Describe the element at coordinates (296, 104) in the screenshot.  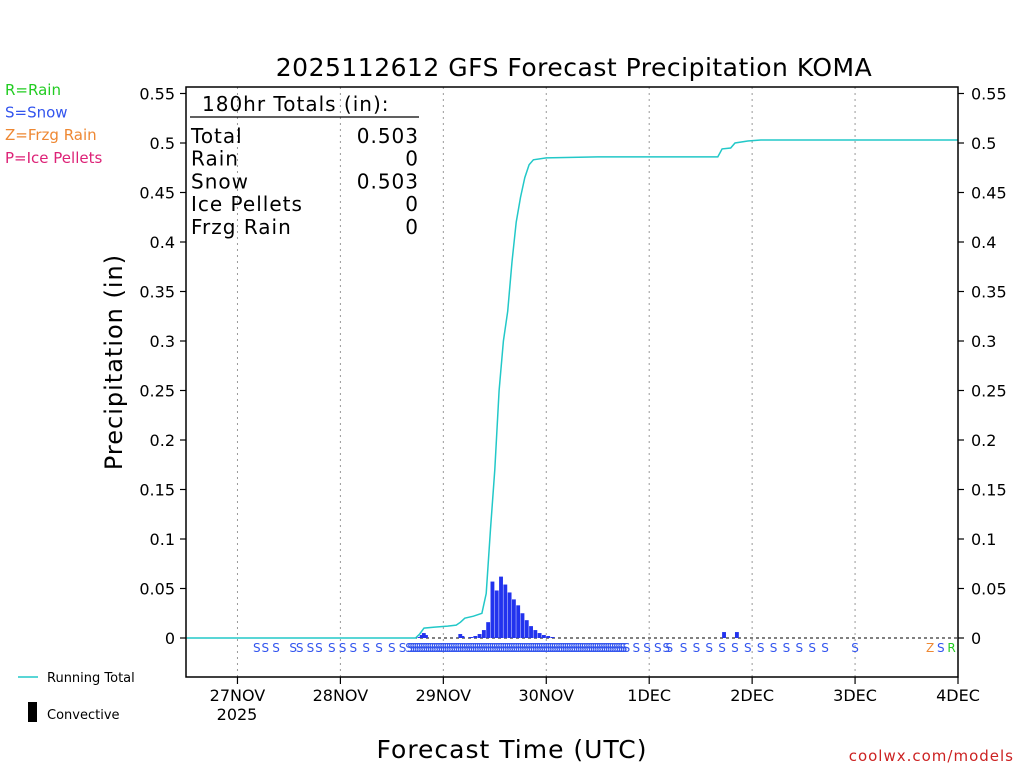
I see `totals-heading: 180hr Totals (in):` at that location.